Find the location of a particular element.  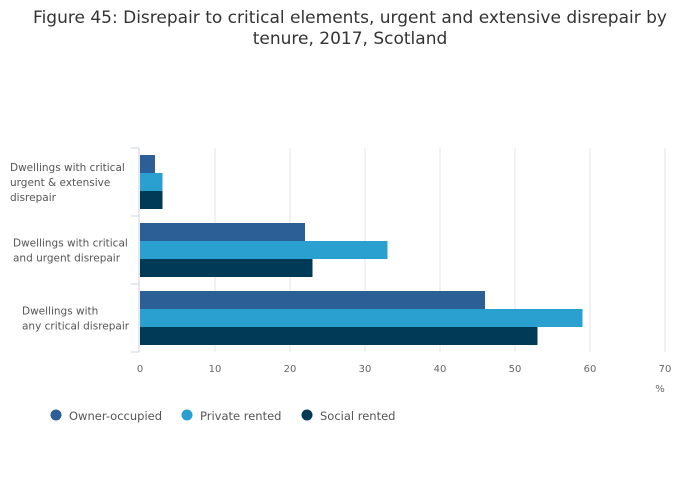

legend-item-private-rented: Private rented is located at coordinates (231, 416).